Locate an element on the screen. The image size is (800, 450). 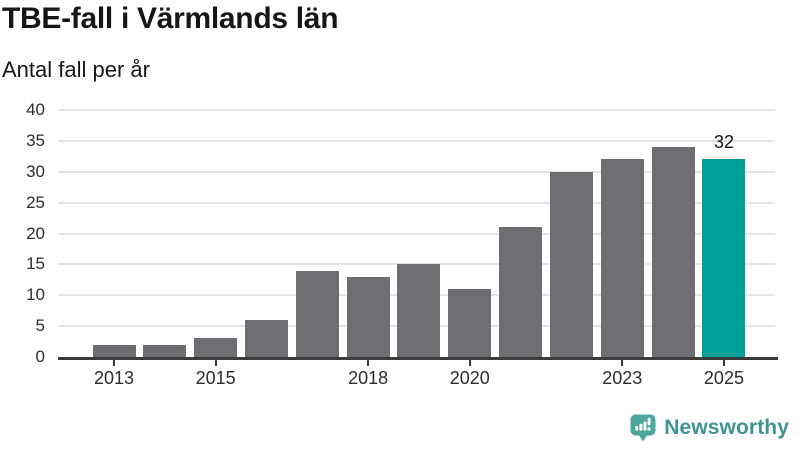
chart-title: TBE-fall i Värmlands län is located at coordinates (170, 18).